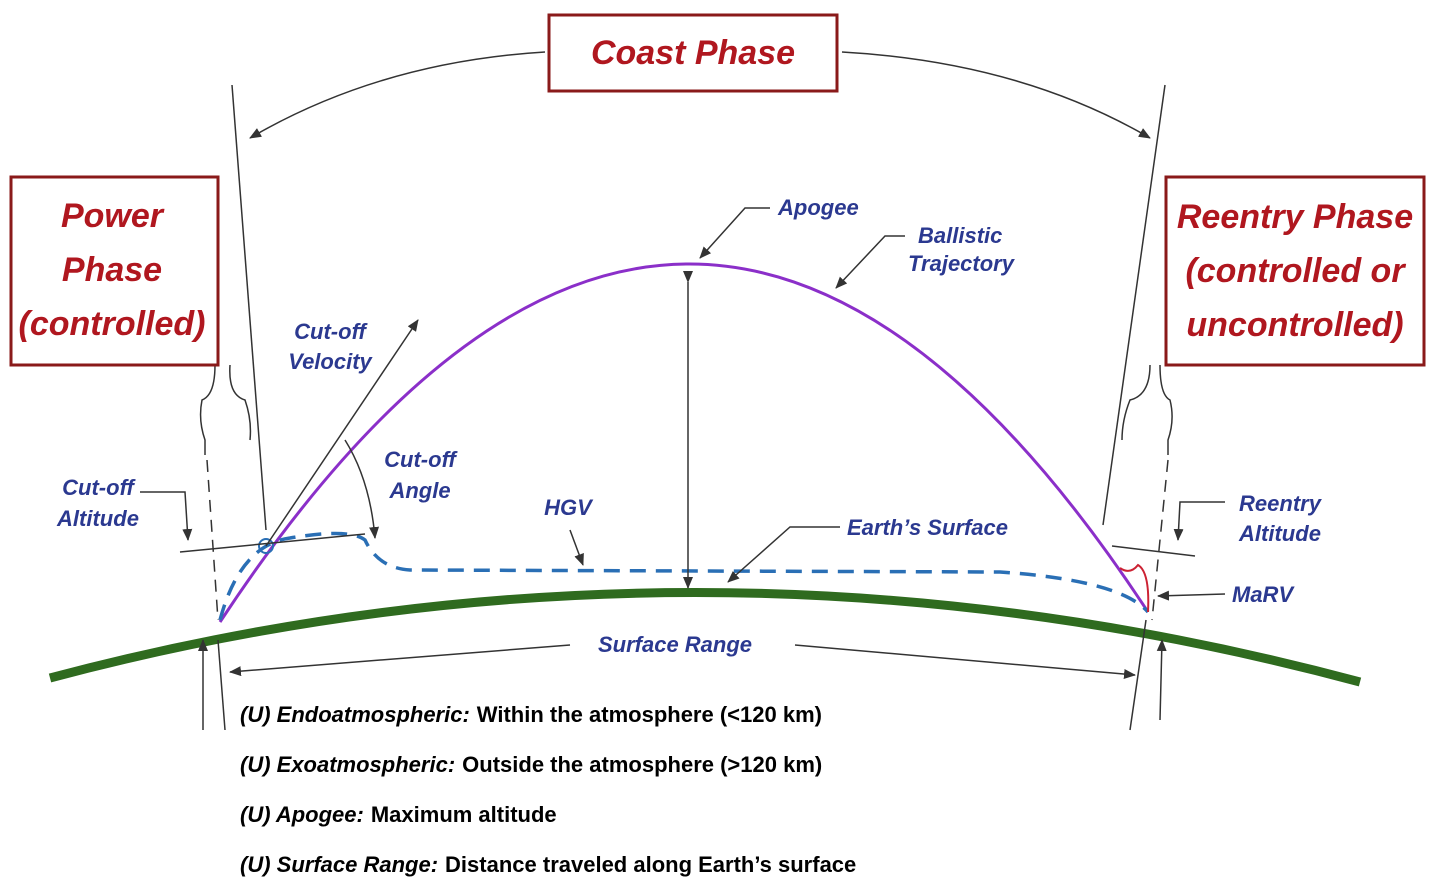 This screenshot has height=878, width=1431. I want to click on cutoff-point, so click(266, 546).